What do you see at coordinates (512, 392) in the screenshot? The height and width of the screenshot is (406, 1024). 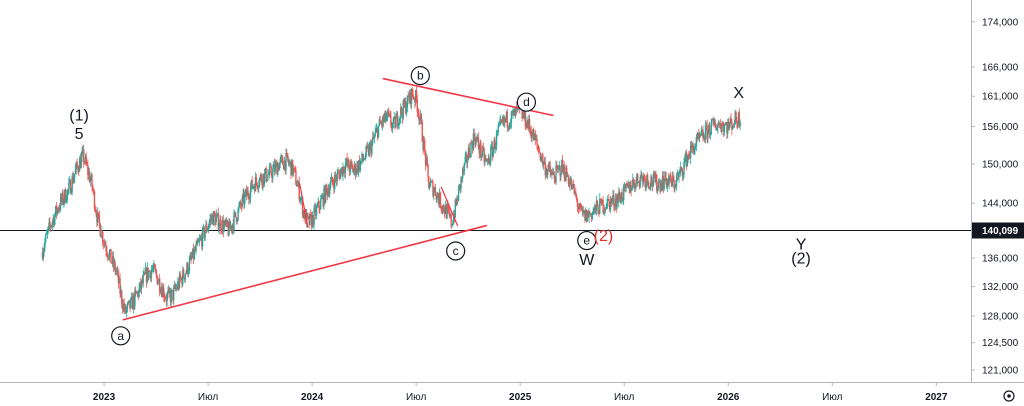 I see `time-axis: 2023 Июл 2024 Июл 2025 Июл 2026 Июл 2027` at bounding box center [512, 392].